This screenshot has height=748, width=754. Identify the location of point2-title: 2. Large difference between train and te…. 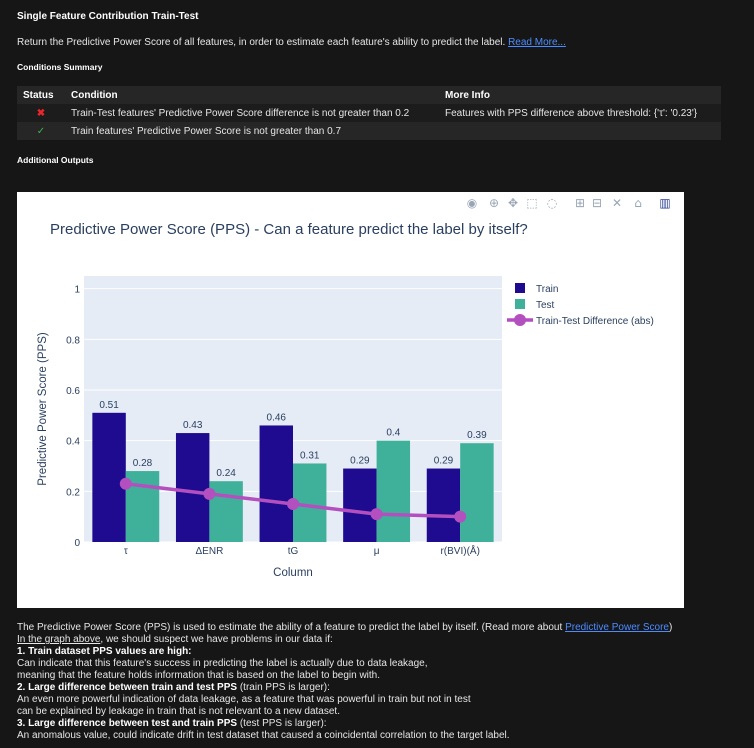
(127, 687).